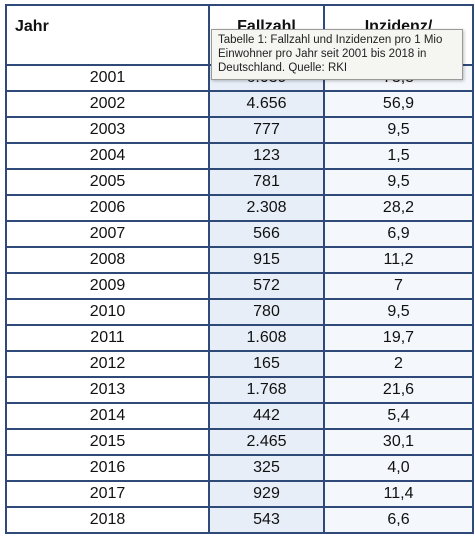 The image size is (475, 549). I want to click on cell-year: 2005, so click(107, 182).